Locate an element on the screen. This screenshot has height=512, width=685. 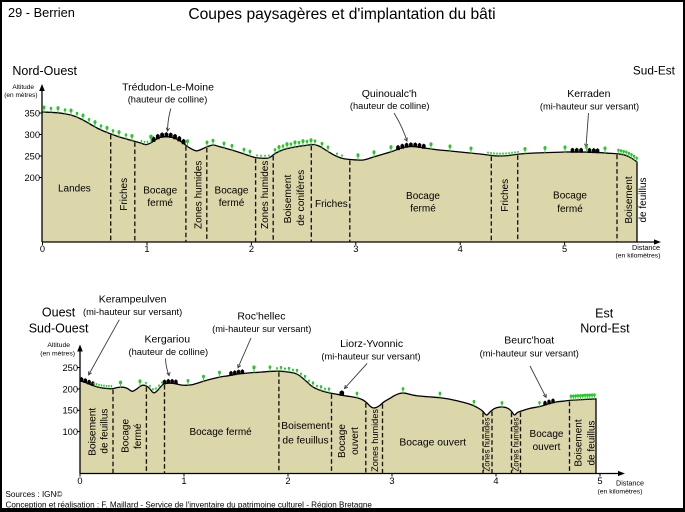
svg-text: Sud-Ouest is located at coordinates (59, 329).